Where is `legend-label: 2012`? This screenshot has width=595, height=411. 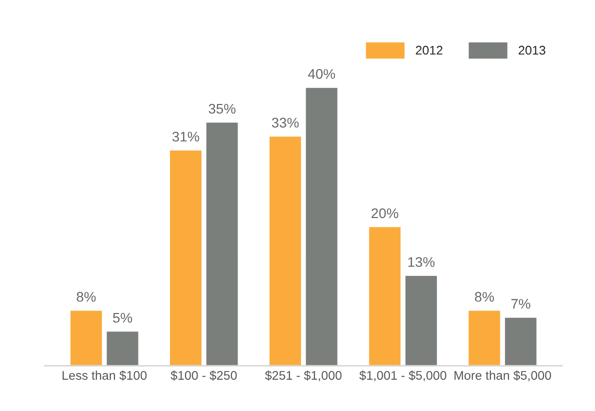
legend-label: 2012 is located at coordinates (429, 50).